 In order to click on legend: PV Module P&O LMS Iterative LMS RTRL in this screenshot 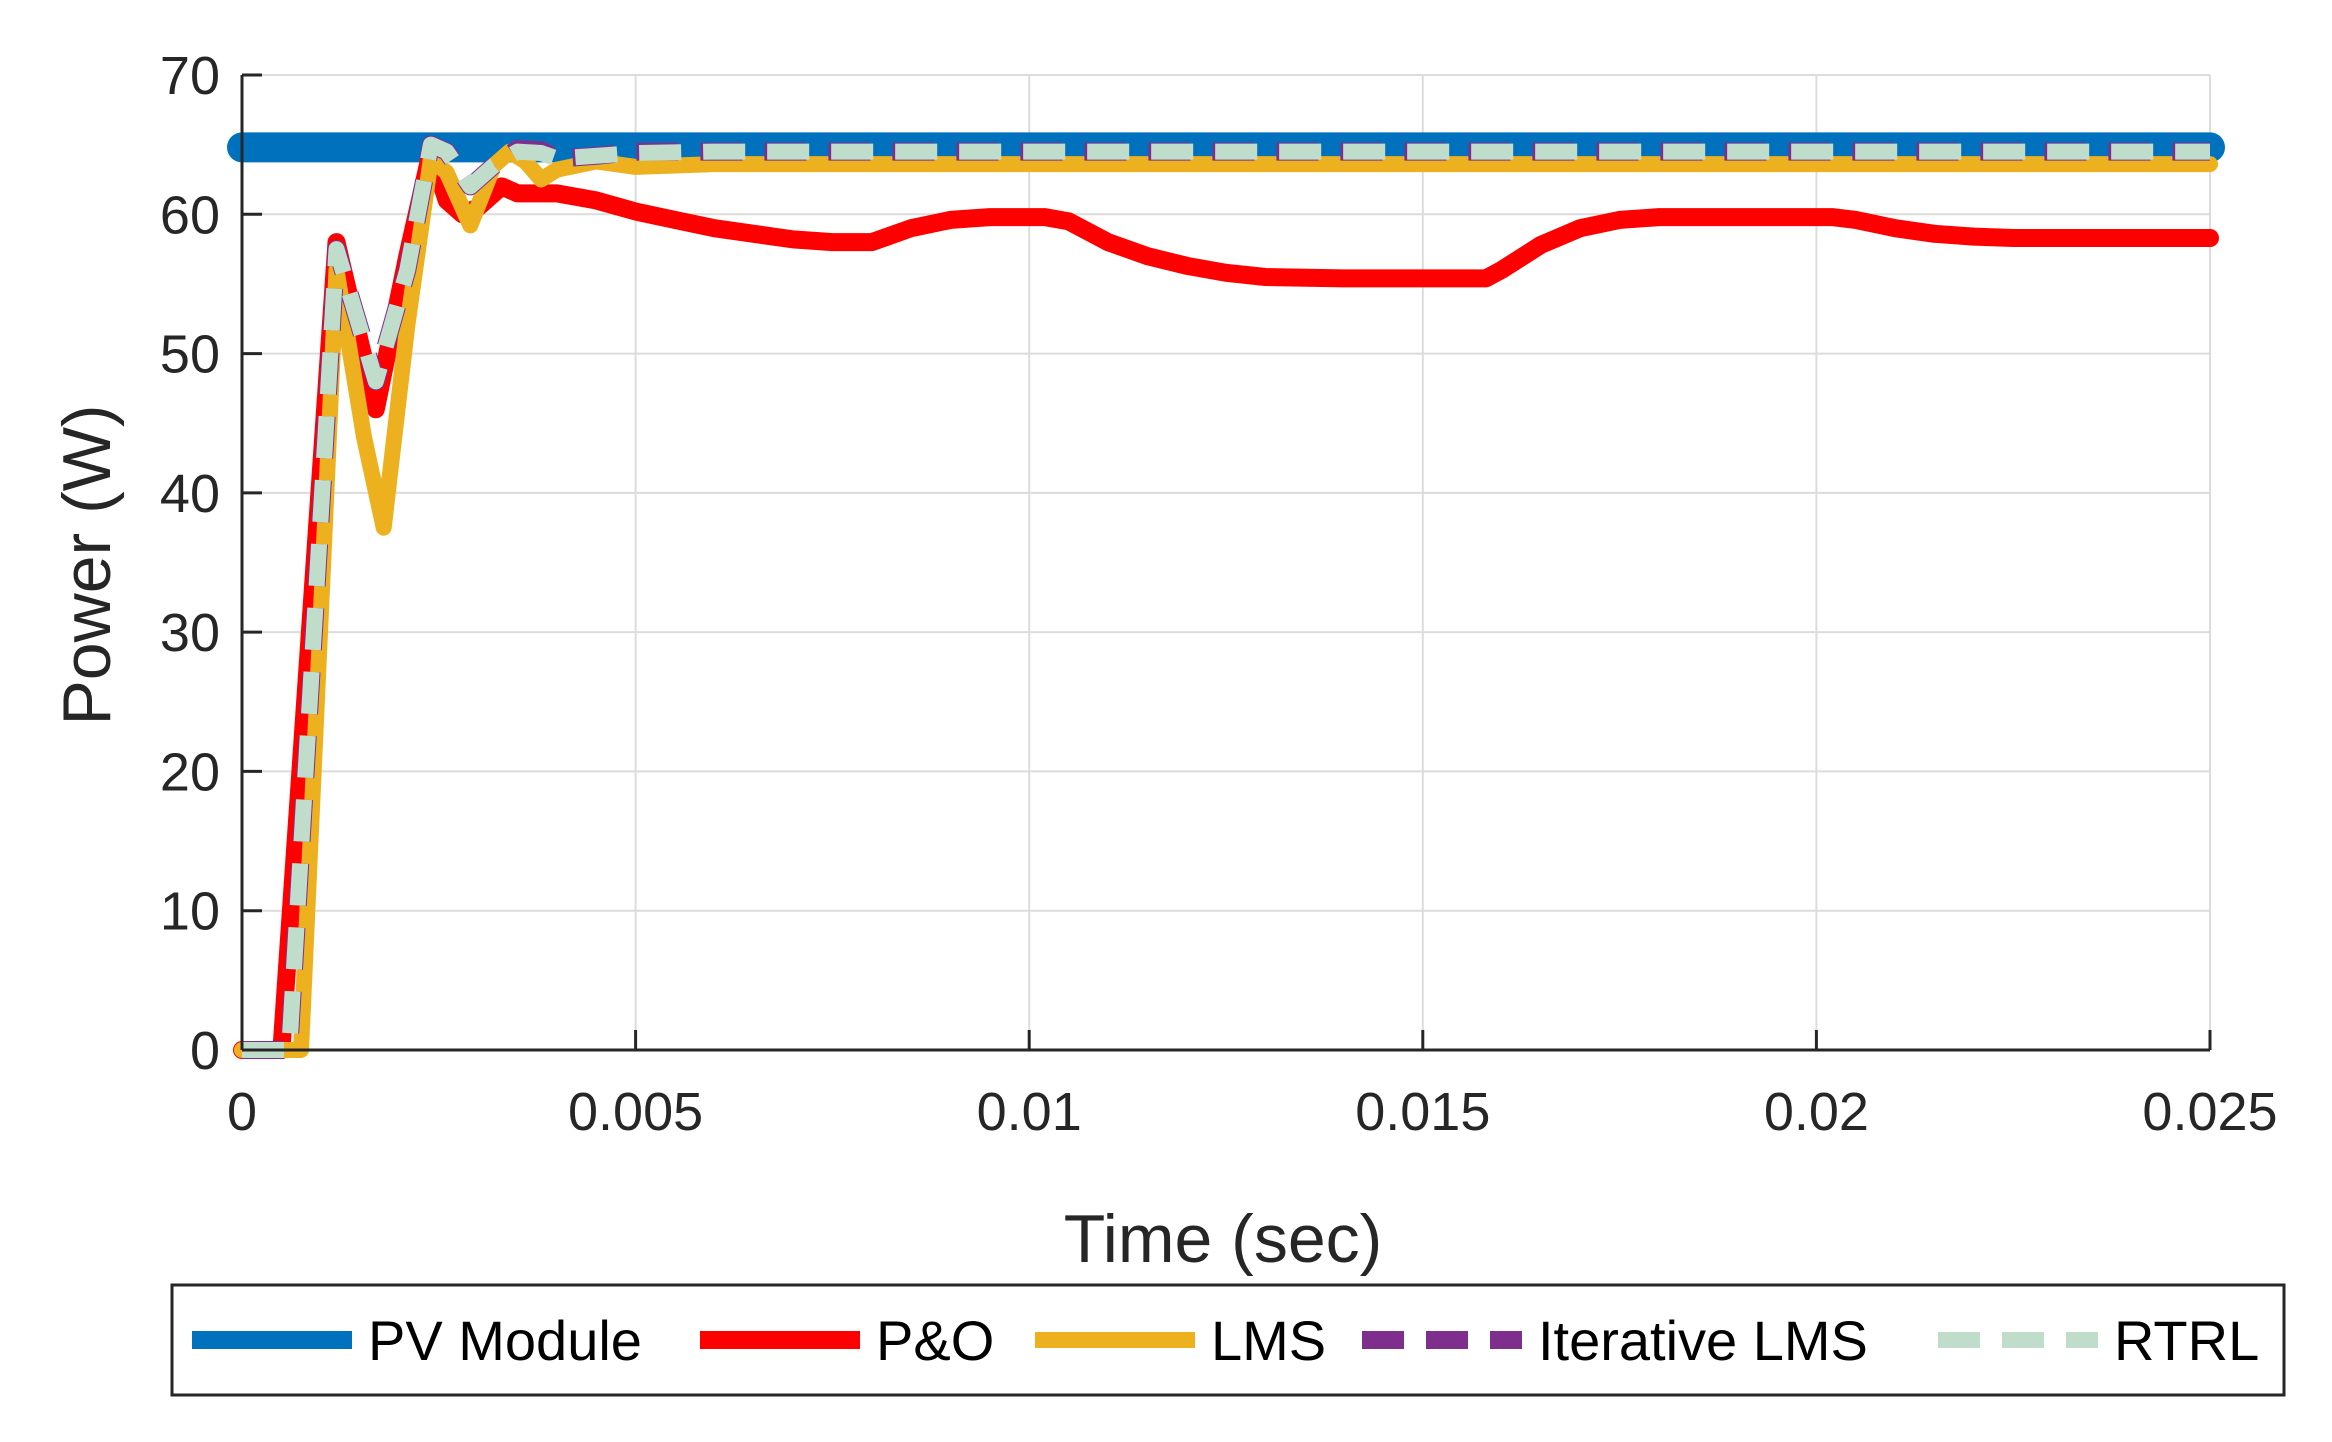, I will do `click(1228, 1340)`.